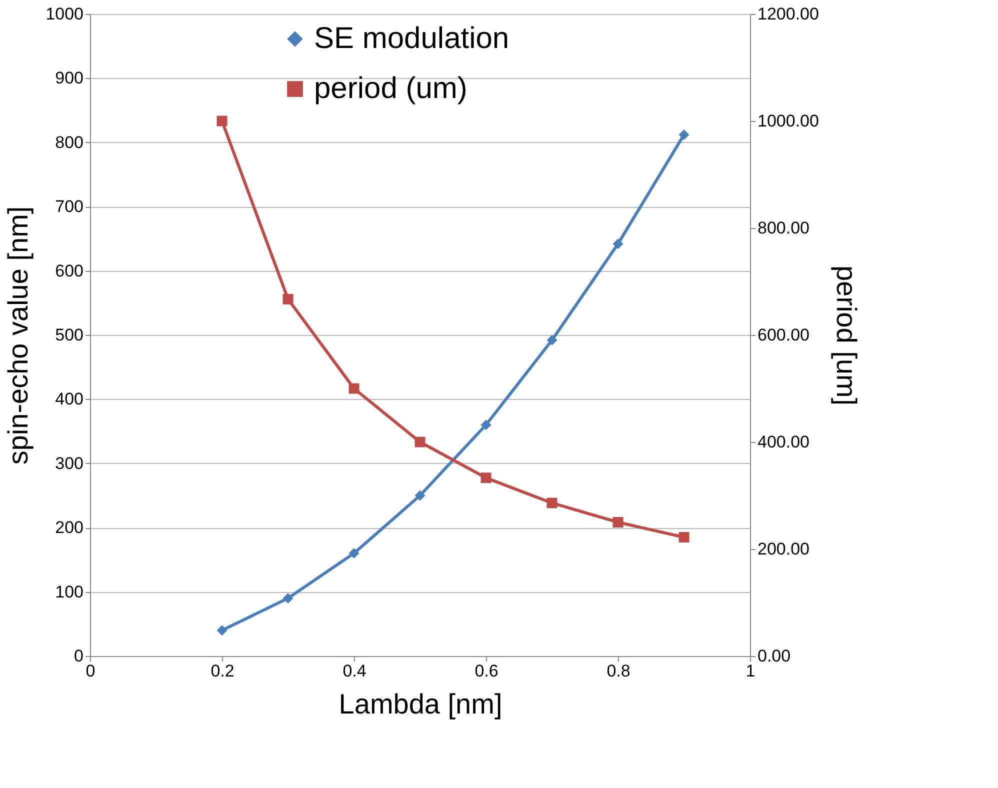 The width and height of the screenshot is (998, 788). What do you see at coordinates (618, 671) in the screenshot?
I see `x-tick-label: 0.8` at bounding box center [618, 671].